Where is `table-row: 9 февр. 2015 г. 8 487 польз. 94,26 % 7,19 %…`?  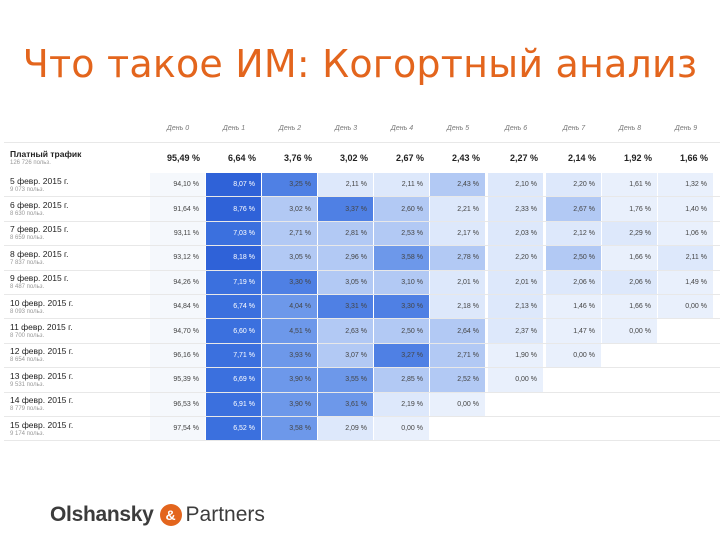
table-row: 9 февр. 2015 г. 8 487 польз. 94,26 % 7,19 %… is located at coordinates (362, 282).